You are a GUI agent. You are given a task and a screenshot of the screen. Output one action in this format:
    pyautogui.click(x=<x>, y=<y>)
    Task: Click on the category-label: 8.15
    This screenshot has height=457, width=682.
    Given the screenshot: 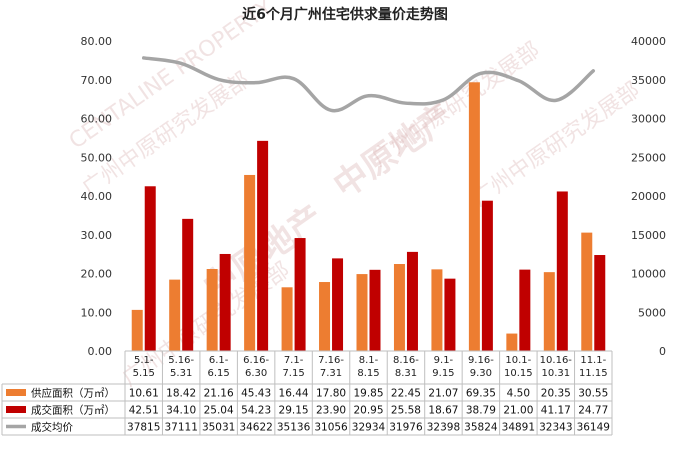 What is the action you would take?
    pyautogui.click(x=368, y=373)
    